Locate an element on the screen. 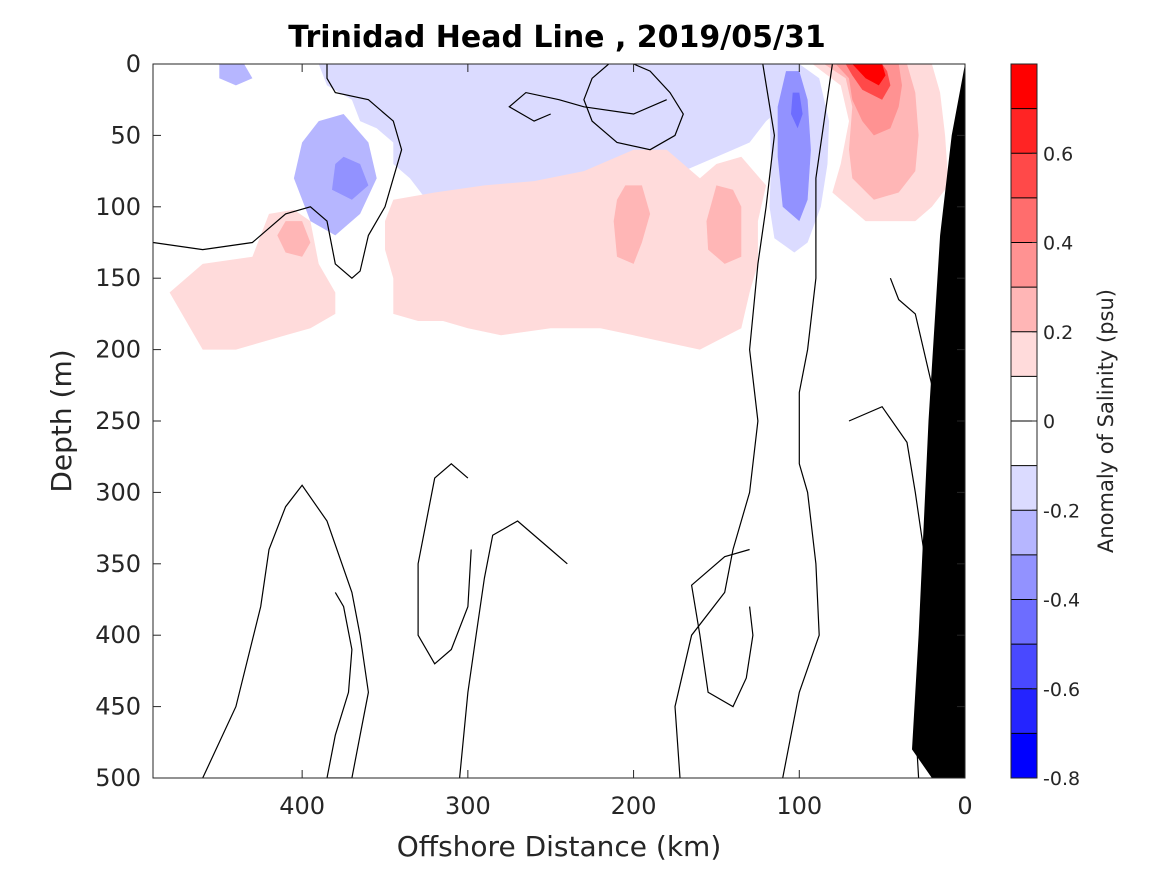 Image resolution: width=1167 pixels, height=875 pixels. region-positive-anomaly-coastal-core is located at coordinates (869, 75).